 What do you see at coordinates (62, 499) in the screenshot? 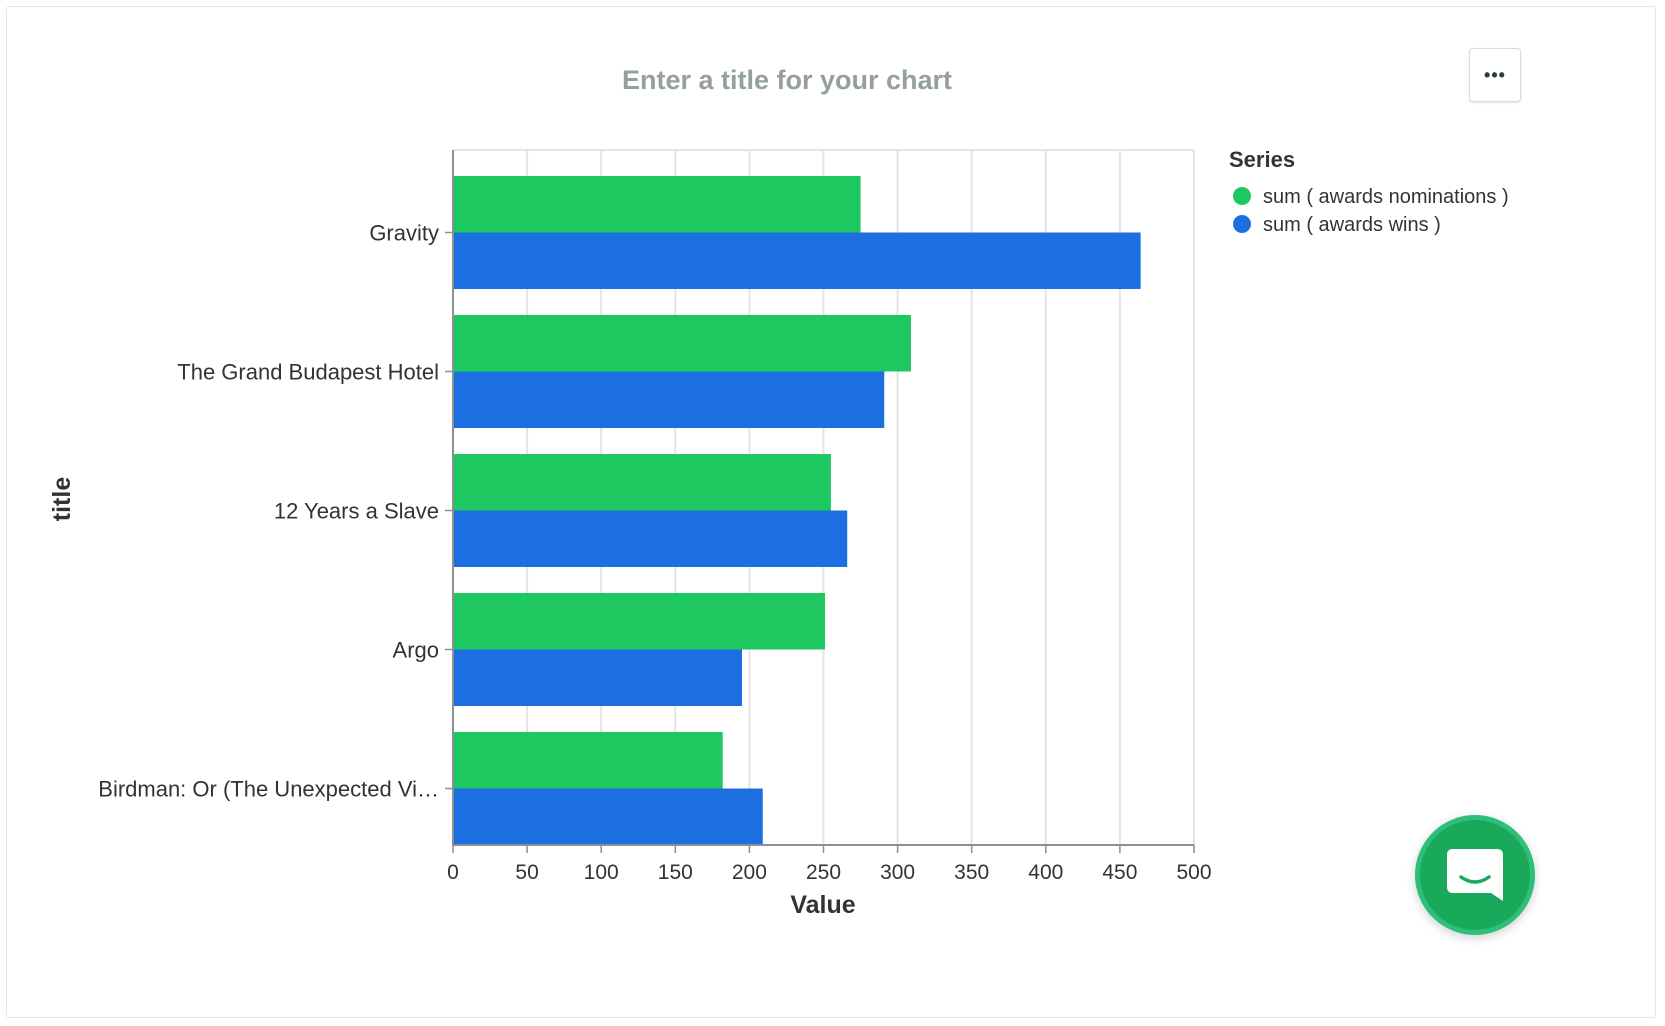
I see `y-axis-label: title` at bounding box center [62, 499].